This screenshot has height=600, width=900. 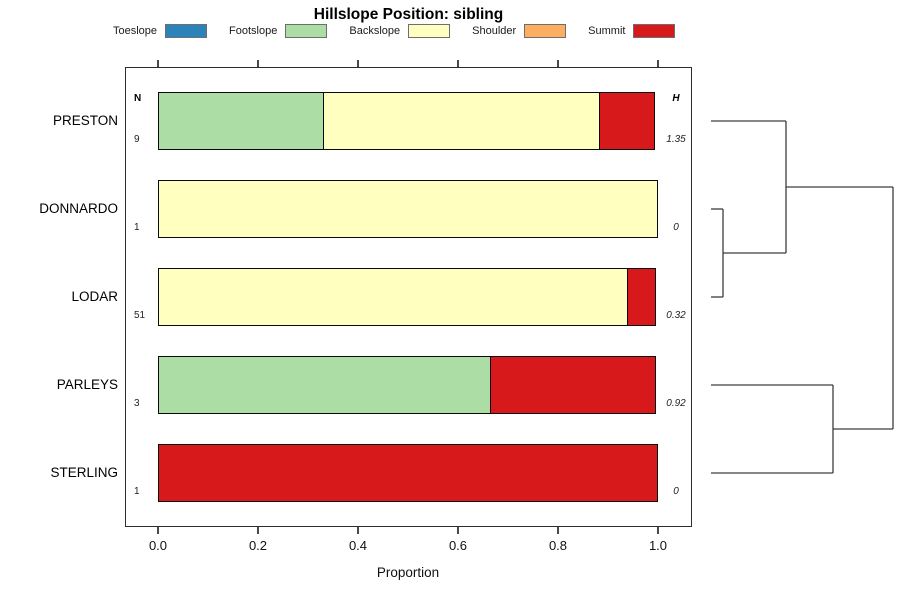 What do you see at coordinates (494, 31) in the screenshot?
I see `legend-label: Shoulder` at bounding box center [494, 31].